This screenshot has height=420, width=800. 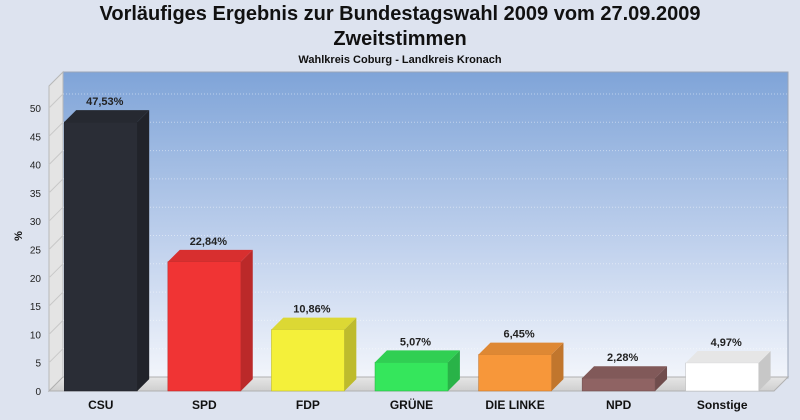 I want to click on bar-value-label: 5,07%, so click(x=415, y=342).